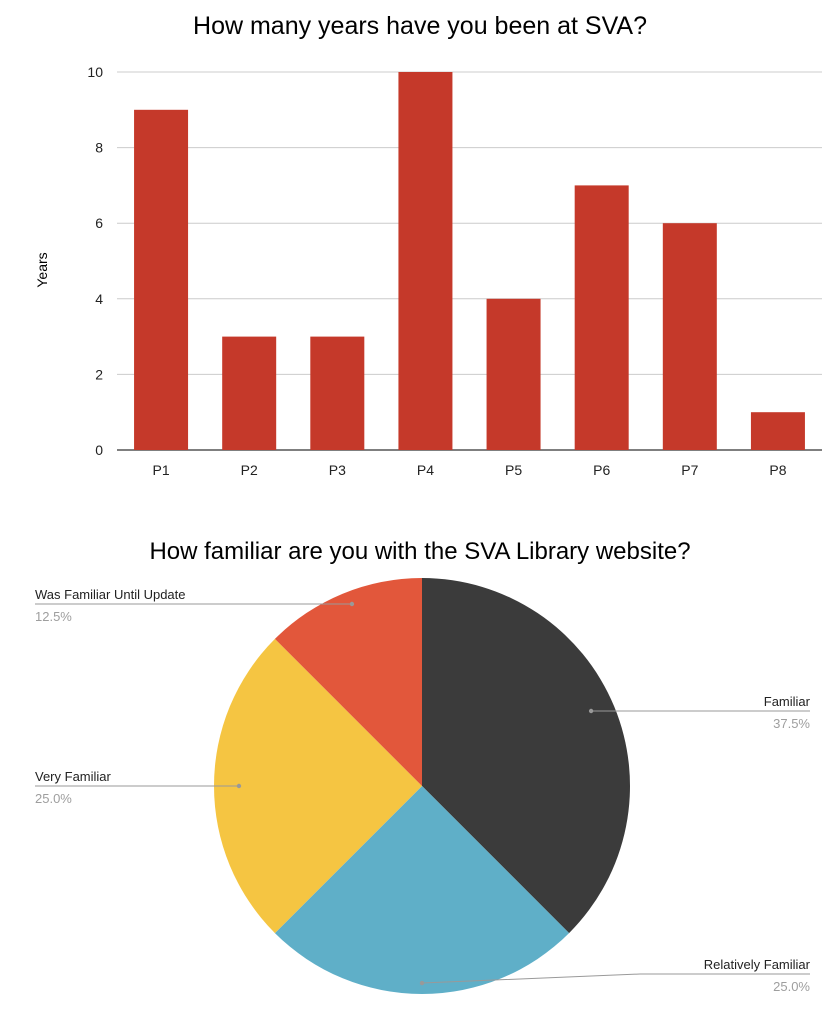 Image resolution: width=840 pixels, height=1024 pixels. I want to click on bar-p8, so click(777, 431).